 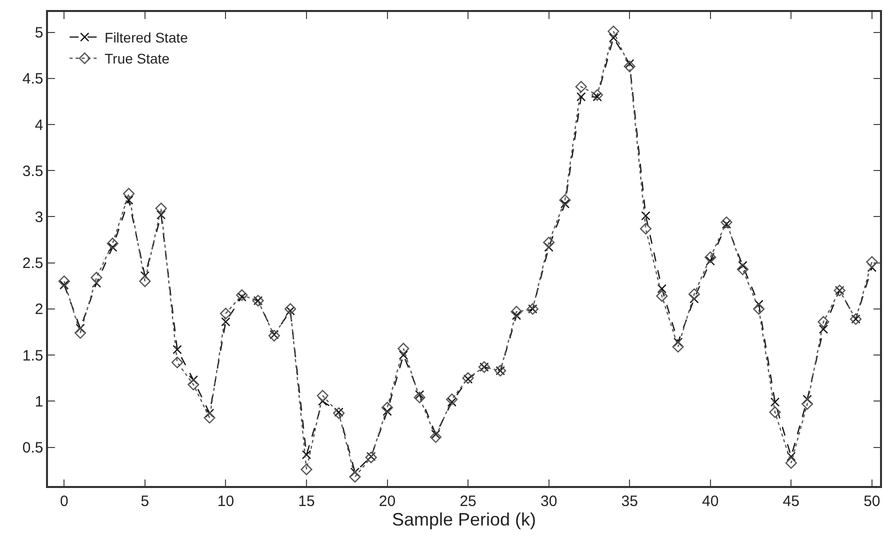 I want to click on y-tick-label: 4.5, so click(x=33, y=79).